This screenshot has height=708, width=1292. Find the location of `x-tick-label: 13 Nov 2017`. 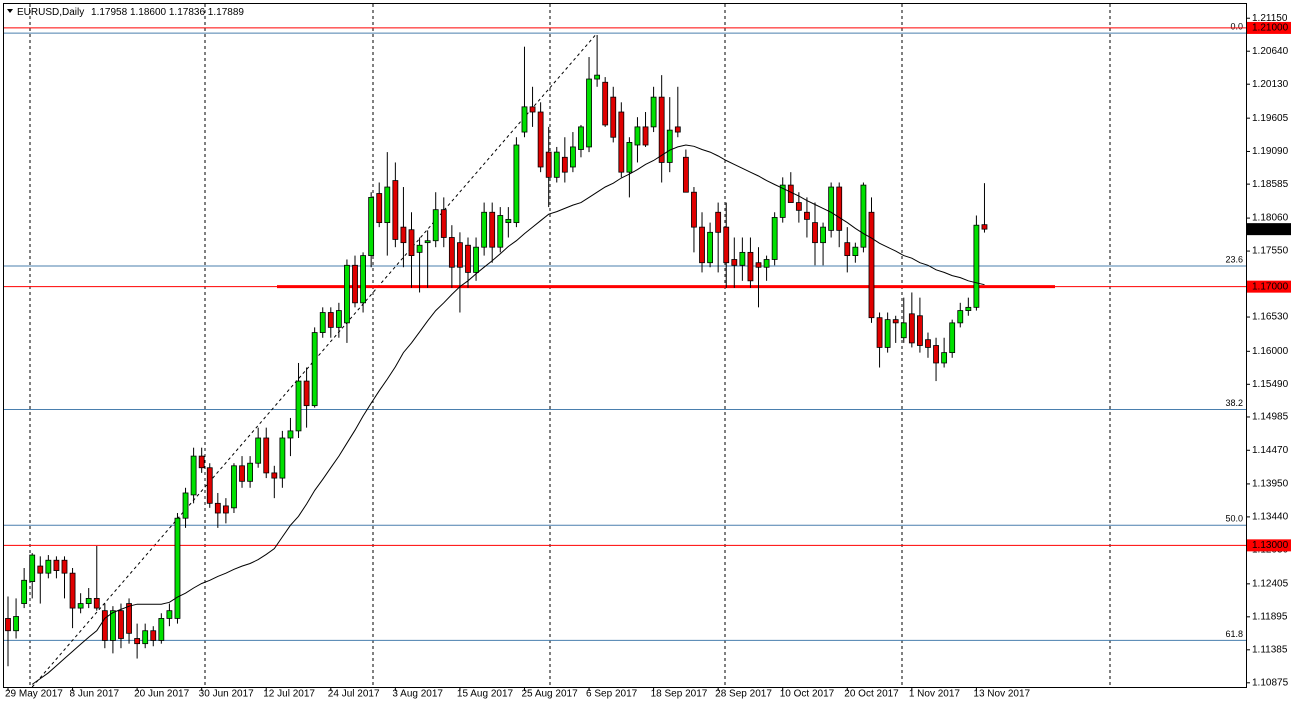

x-tick-label: 13 Nov 2017 is located at coordinates (1001, 694).